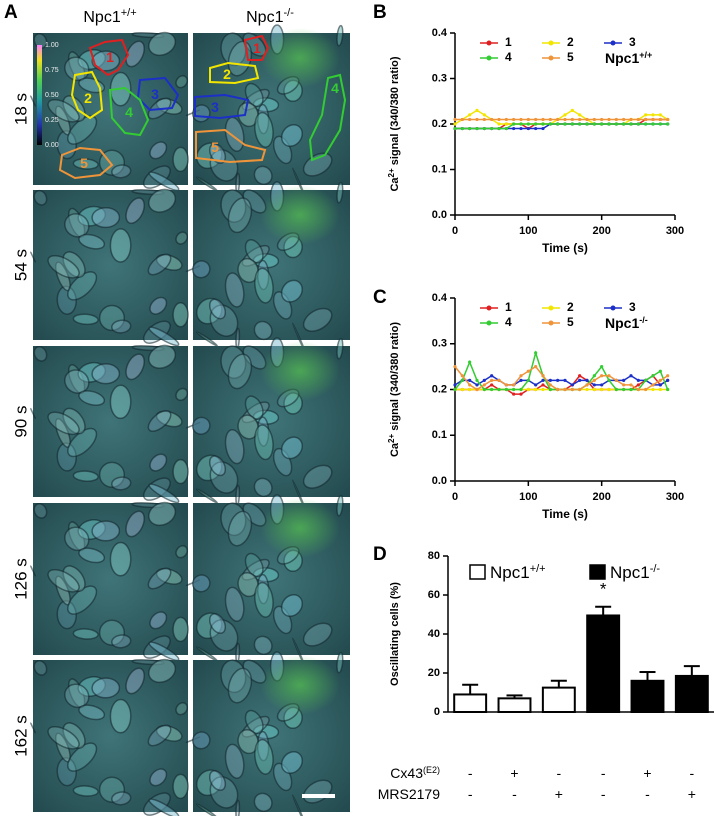 This screenshot has width=714, height=816. What do you see at coordinates (415, 773) in the screenshot?
I see `treatment-label: Cx43(E2)` at bounding box center [415, 773].